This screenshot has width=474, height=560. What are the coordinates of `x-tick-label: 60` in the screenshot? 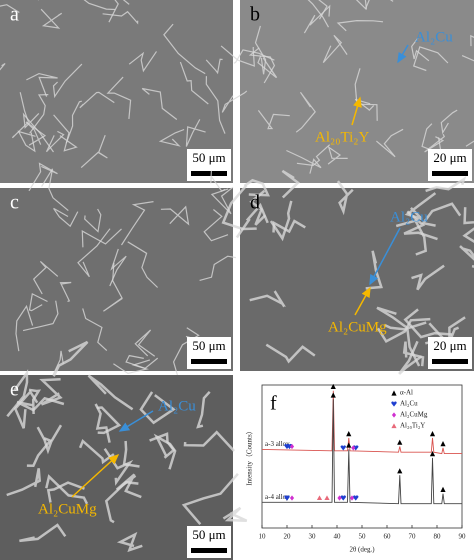 It's located at (388, 537).